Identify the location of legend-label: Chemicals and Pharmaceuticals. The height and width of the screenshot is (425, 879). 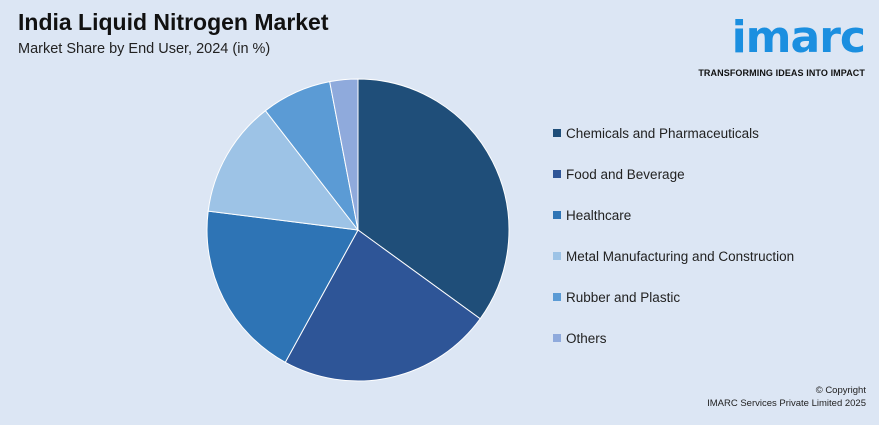
(662, 133).